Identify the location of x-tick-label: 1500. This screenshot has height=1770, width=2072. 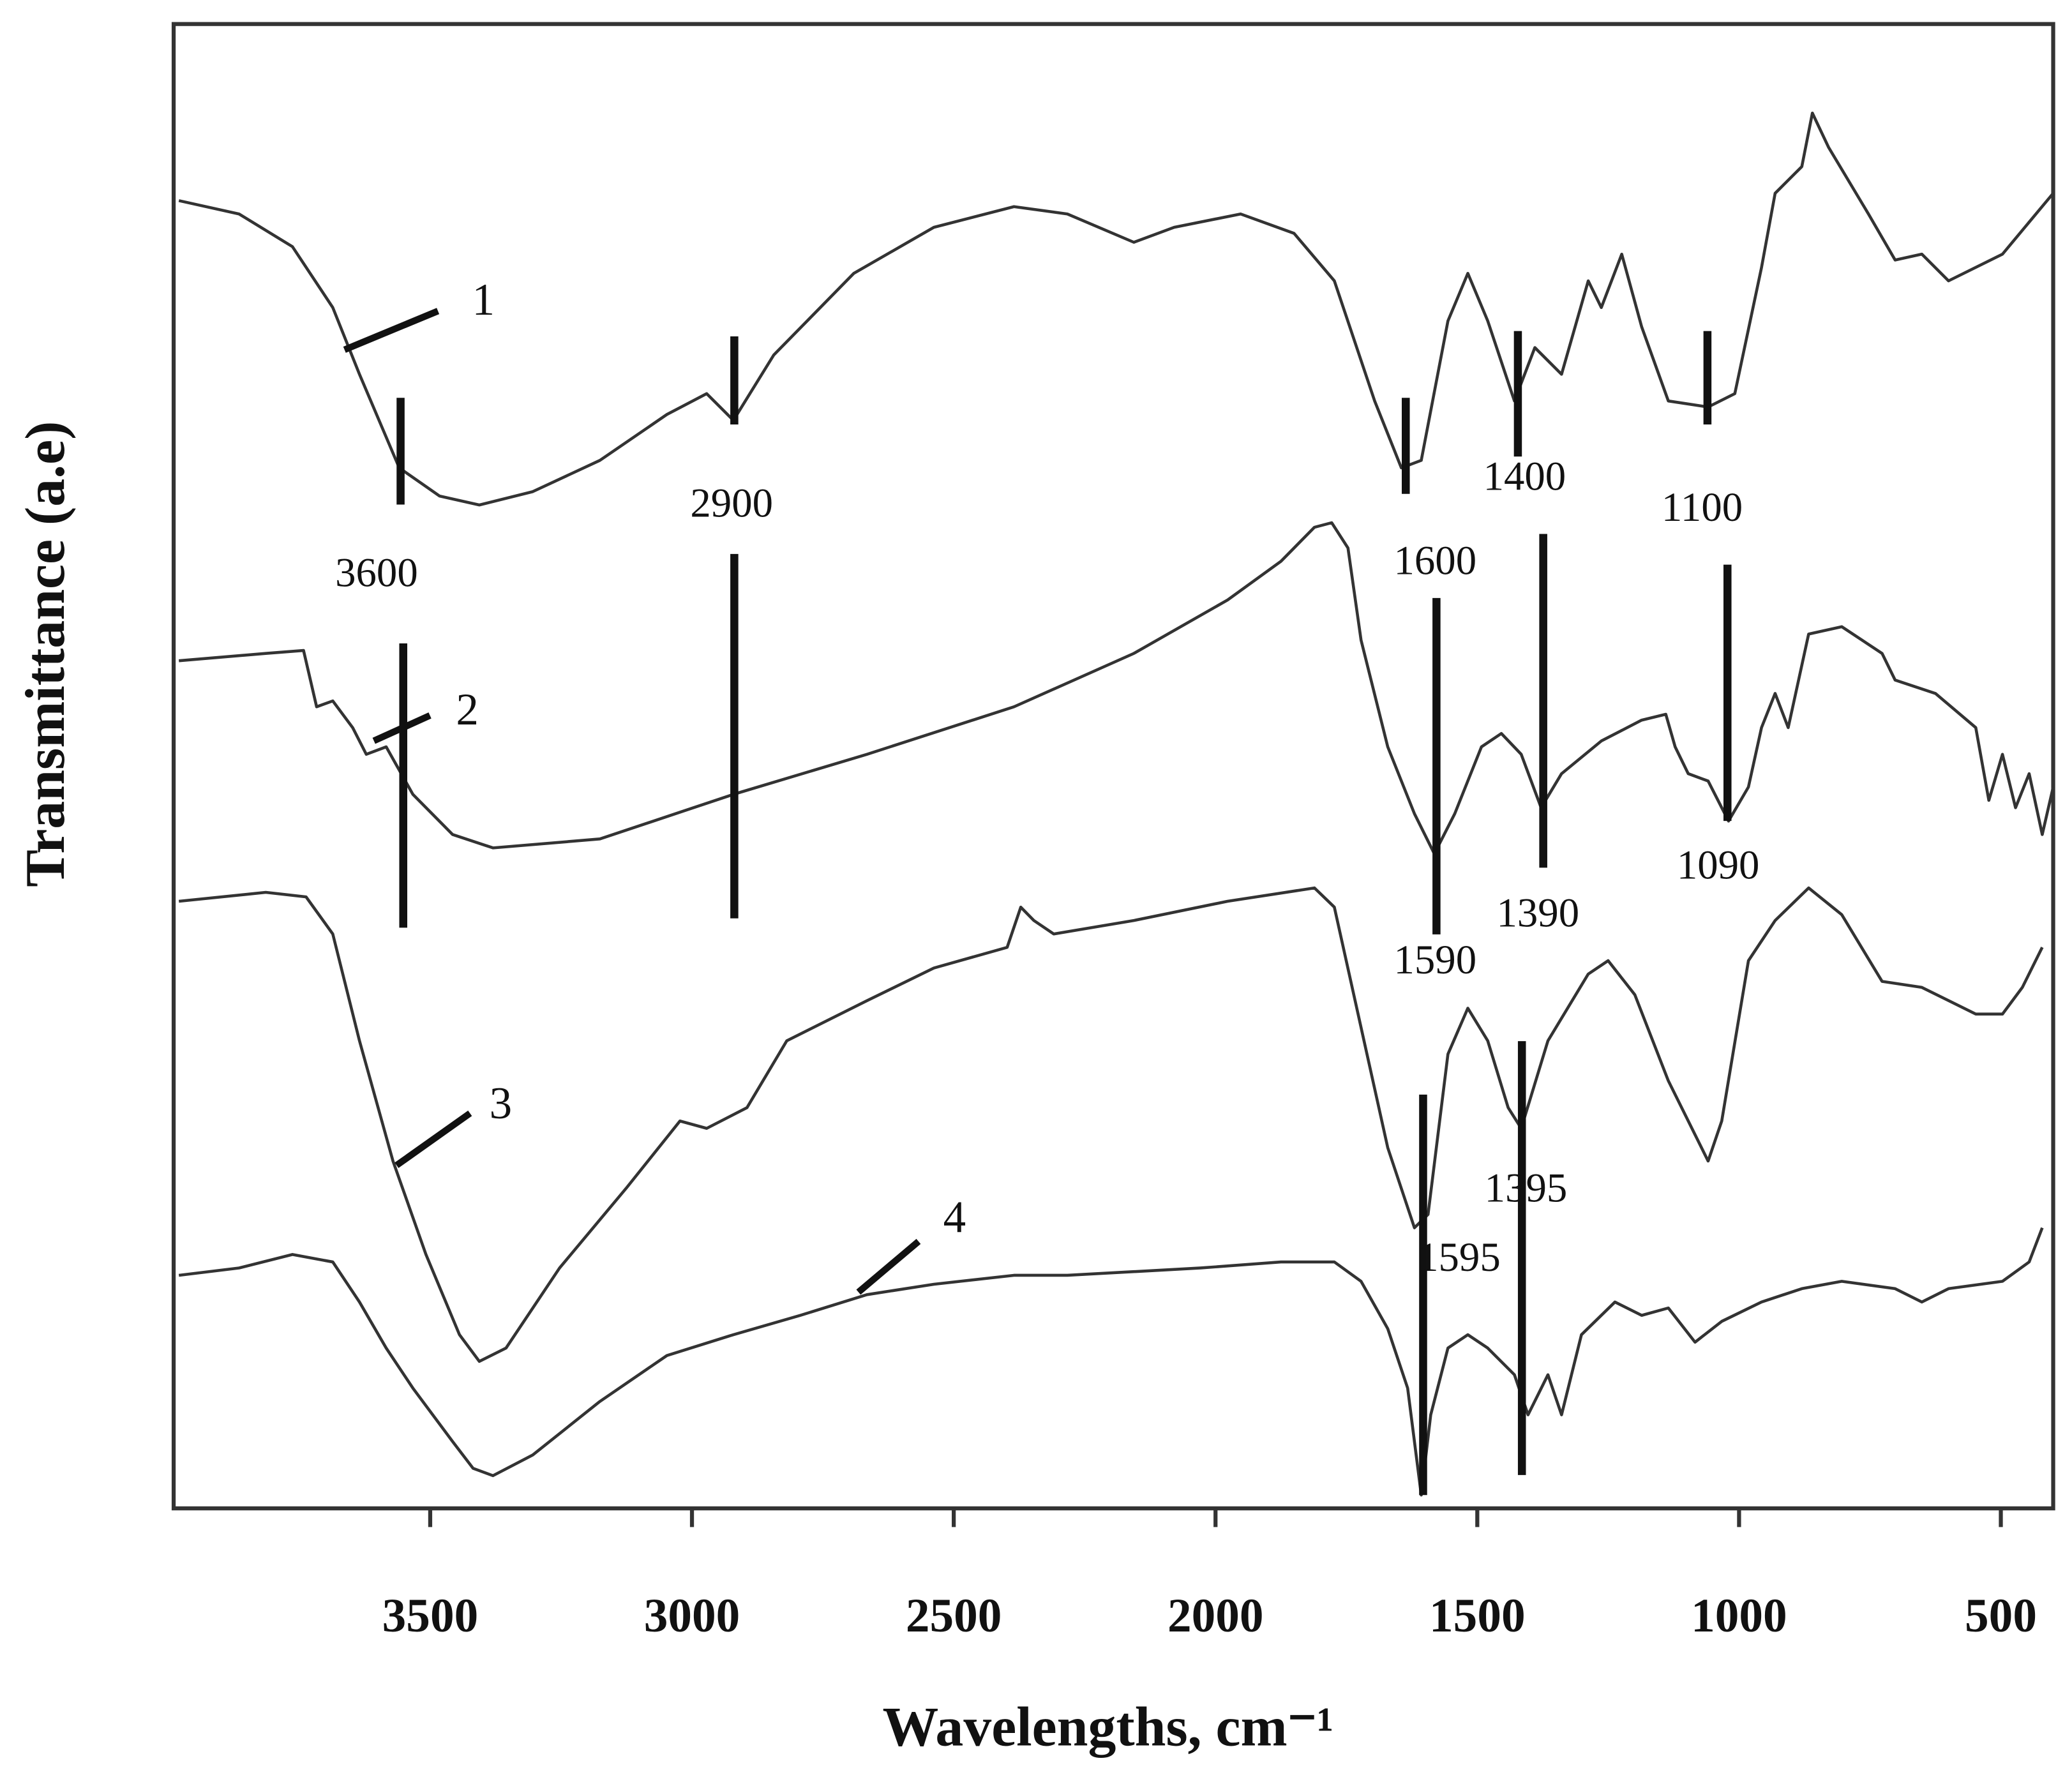
(1477, 1615).